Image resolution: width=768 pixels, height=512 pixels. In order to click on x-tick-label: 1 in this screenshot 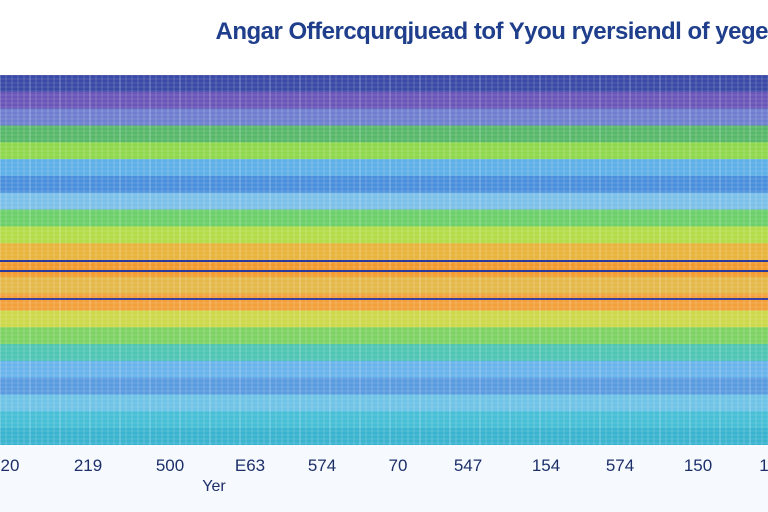, I will do `click(763, 465)`.